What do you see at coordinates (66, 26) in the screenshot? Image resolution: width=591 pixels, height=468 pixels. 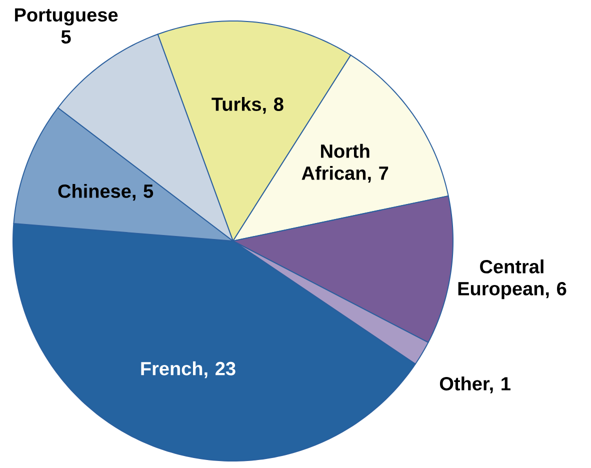 I see `slice-label: Portuguese 5` at bounding box center [66, 26].